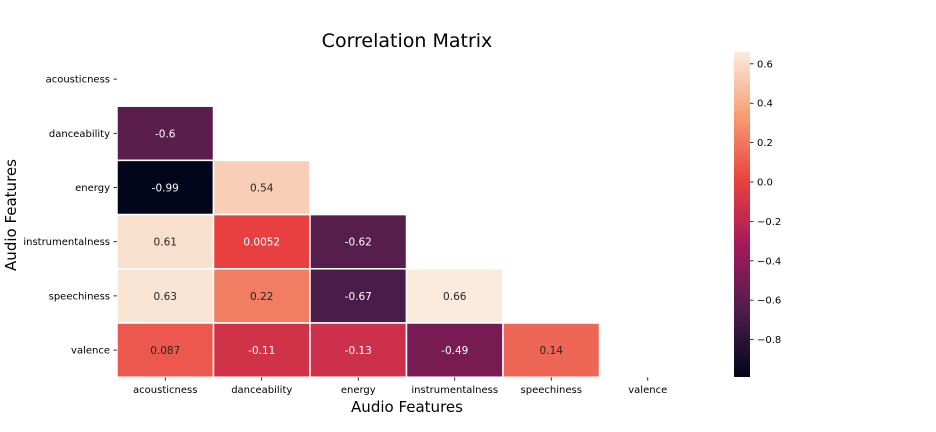  I want to click on y-tick-label: instrumentalness, so click(66, 242).